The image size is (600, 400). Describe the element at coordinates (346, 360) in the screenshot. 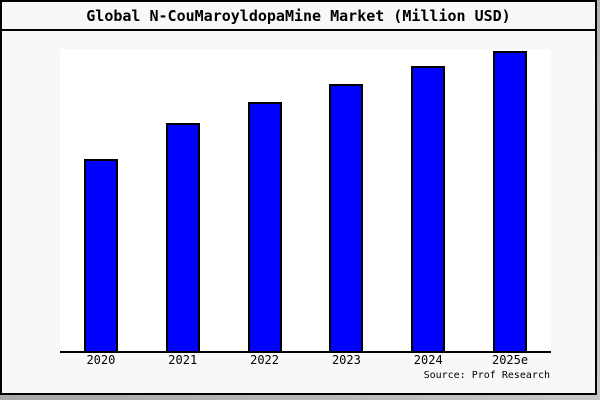

I see `x-tick-2023: 2023` at that location.